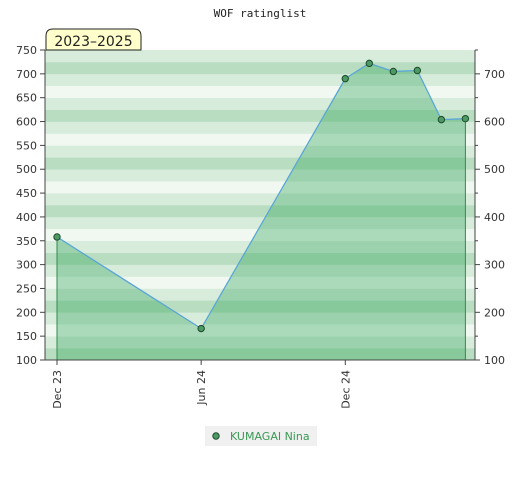 The image size is (520, 480). I want to click on y-right-tick-label: 400, so click(494, 217).